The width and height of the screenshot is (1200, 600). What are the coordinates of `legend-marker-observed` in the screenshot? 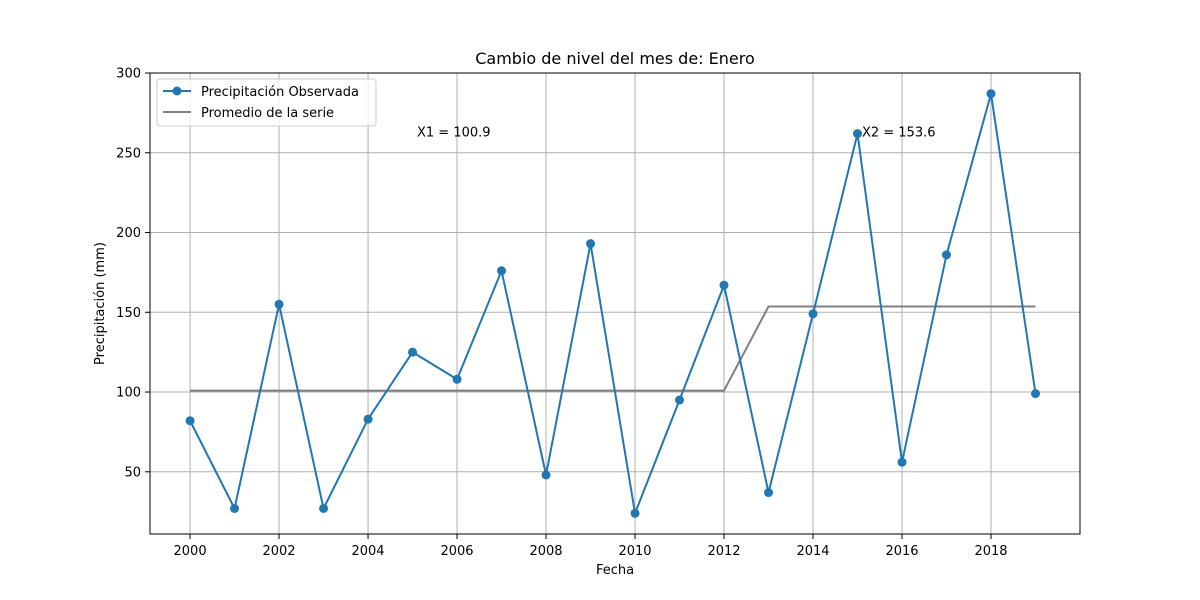 It's located at (177, 91).